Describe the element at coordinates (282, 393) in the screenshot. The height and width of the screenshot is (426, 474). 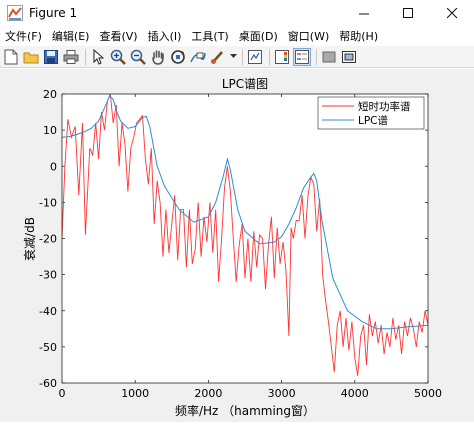
I see `x-tick-label: 3000` at that location.